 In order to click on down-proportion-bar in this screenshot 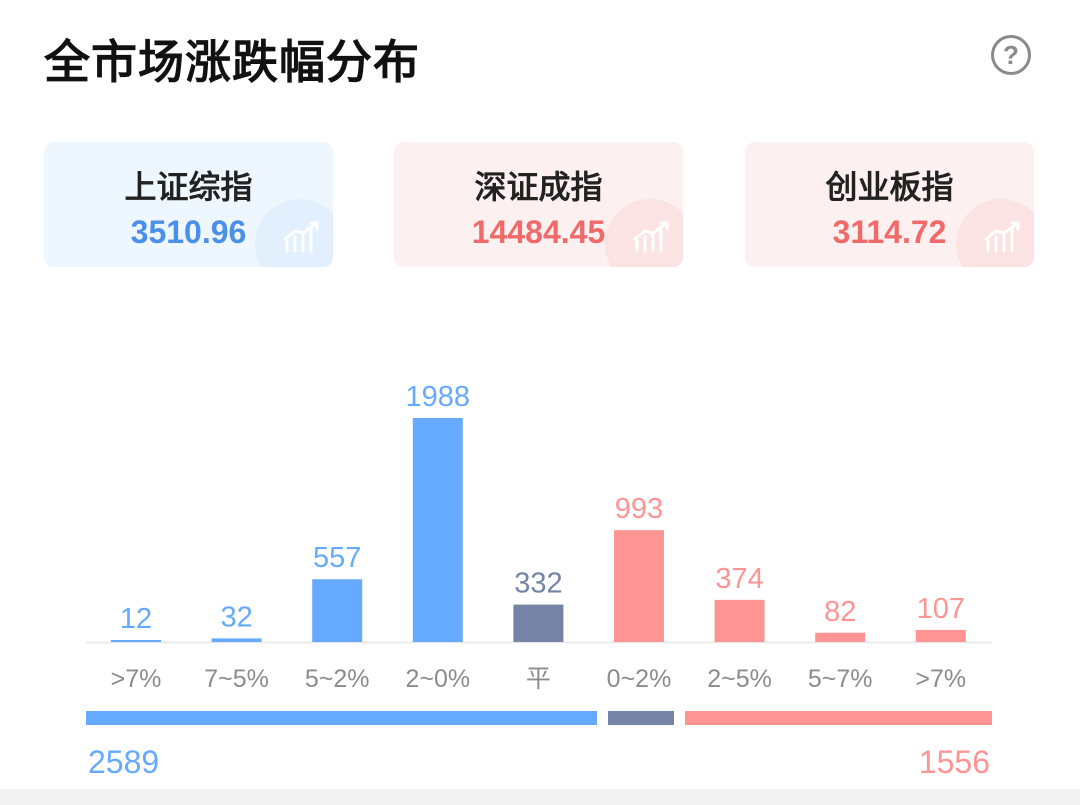, I will do `click(342, 718)`.